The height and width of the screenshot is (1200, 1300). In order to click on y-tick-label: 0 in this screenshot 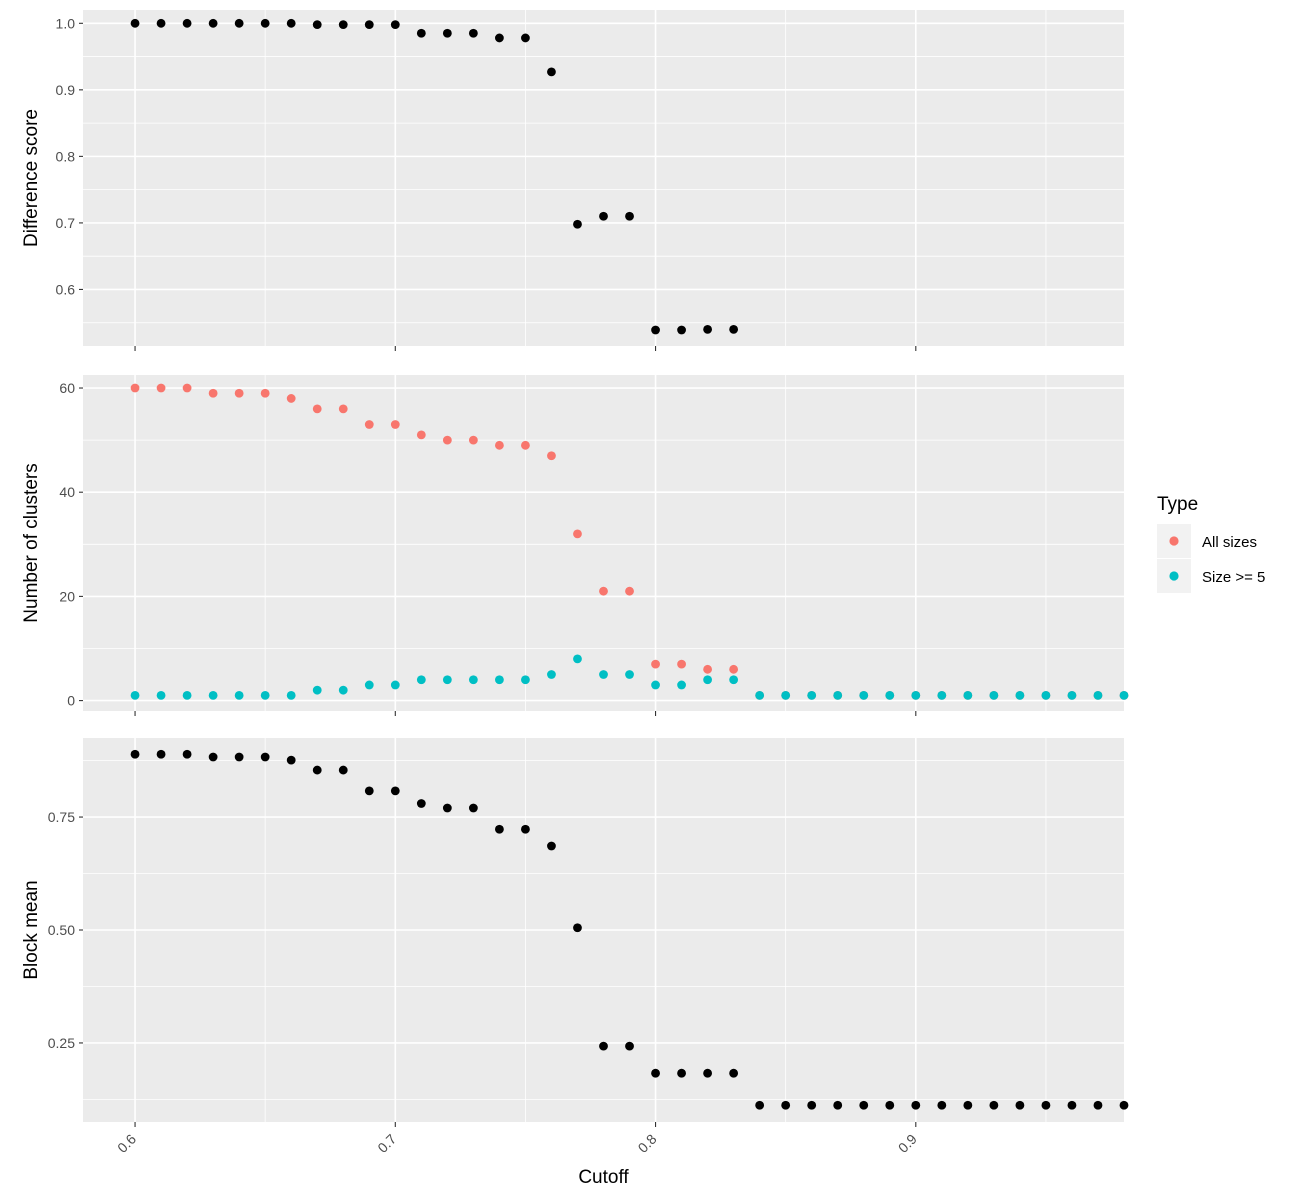, I will do `click(71, 701)`.